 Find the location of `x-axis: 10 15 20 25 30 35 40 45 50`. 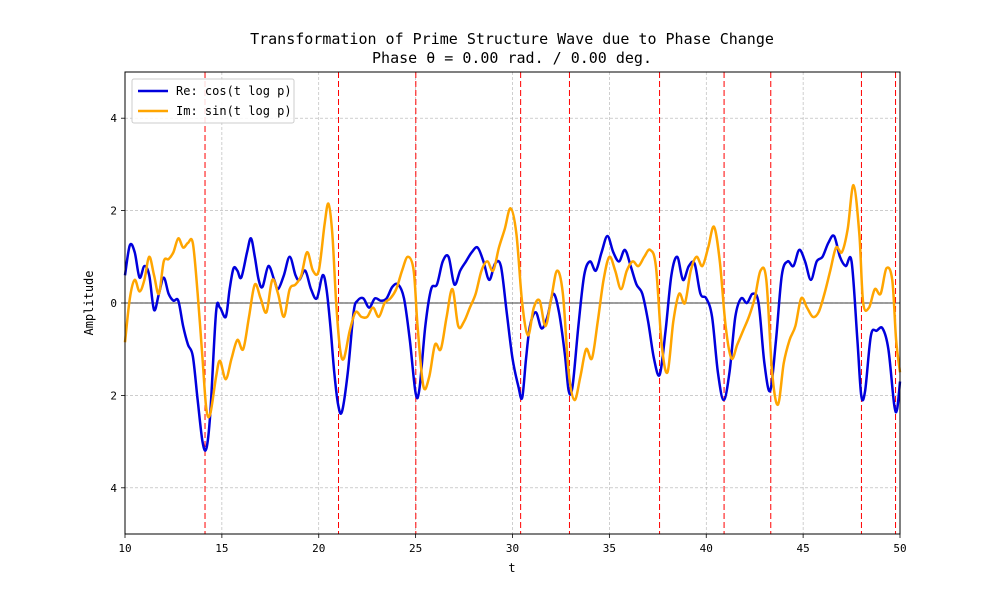

x-axis: 10 15 20 25 30 35 40 45 50 is located at coordinates (512, 544).